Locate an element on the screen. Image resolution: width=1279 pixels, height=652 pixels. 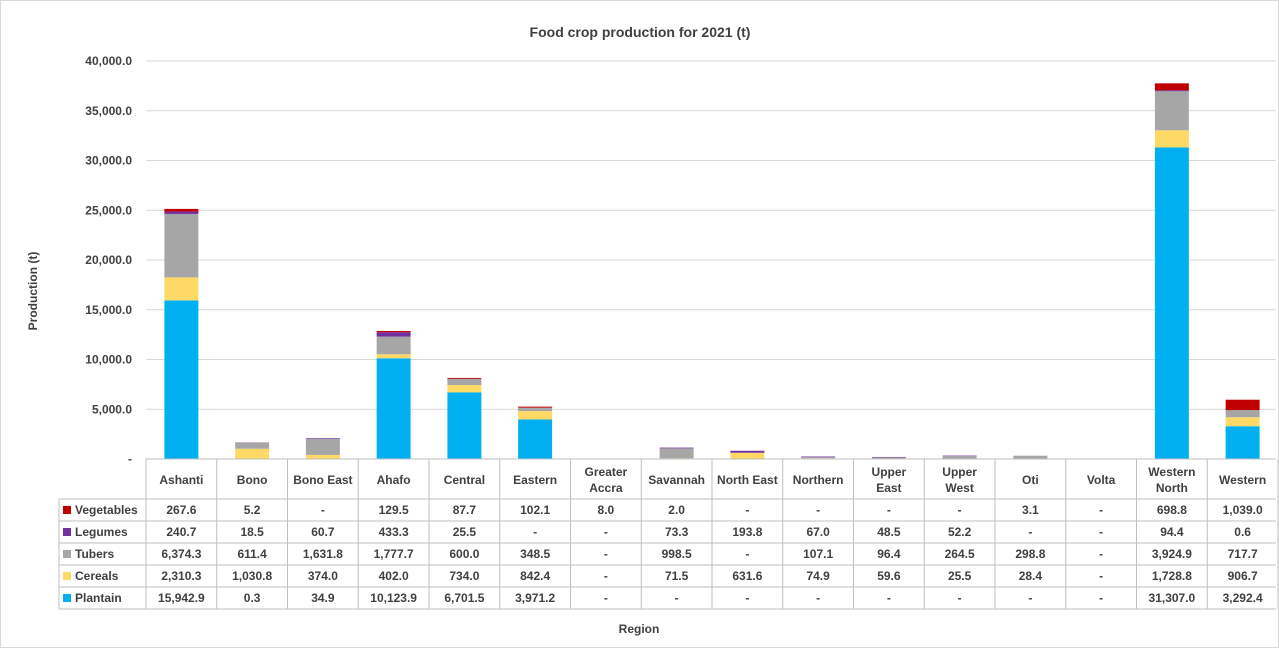
category-label: North East is located at coordinates (747, 480).